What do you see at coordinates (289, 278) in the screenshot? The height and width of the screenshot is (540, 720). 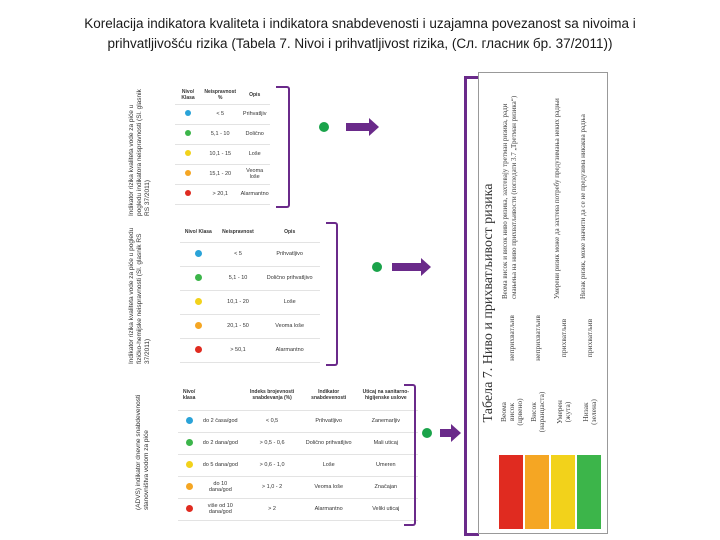 I see `table2-desc: Dolično prihvatljivo` at bounding box center [289, 278].